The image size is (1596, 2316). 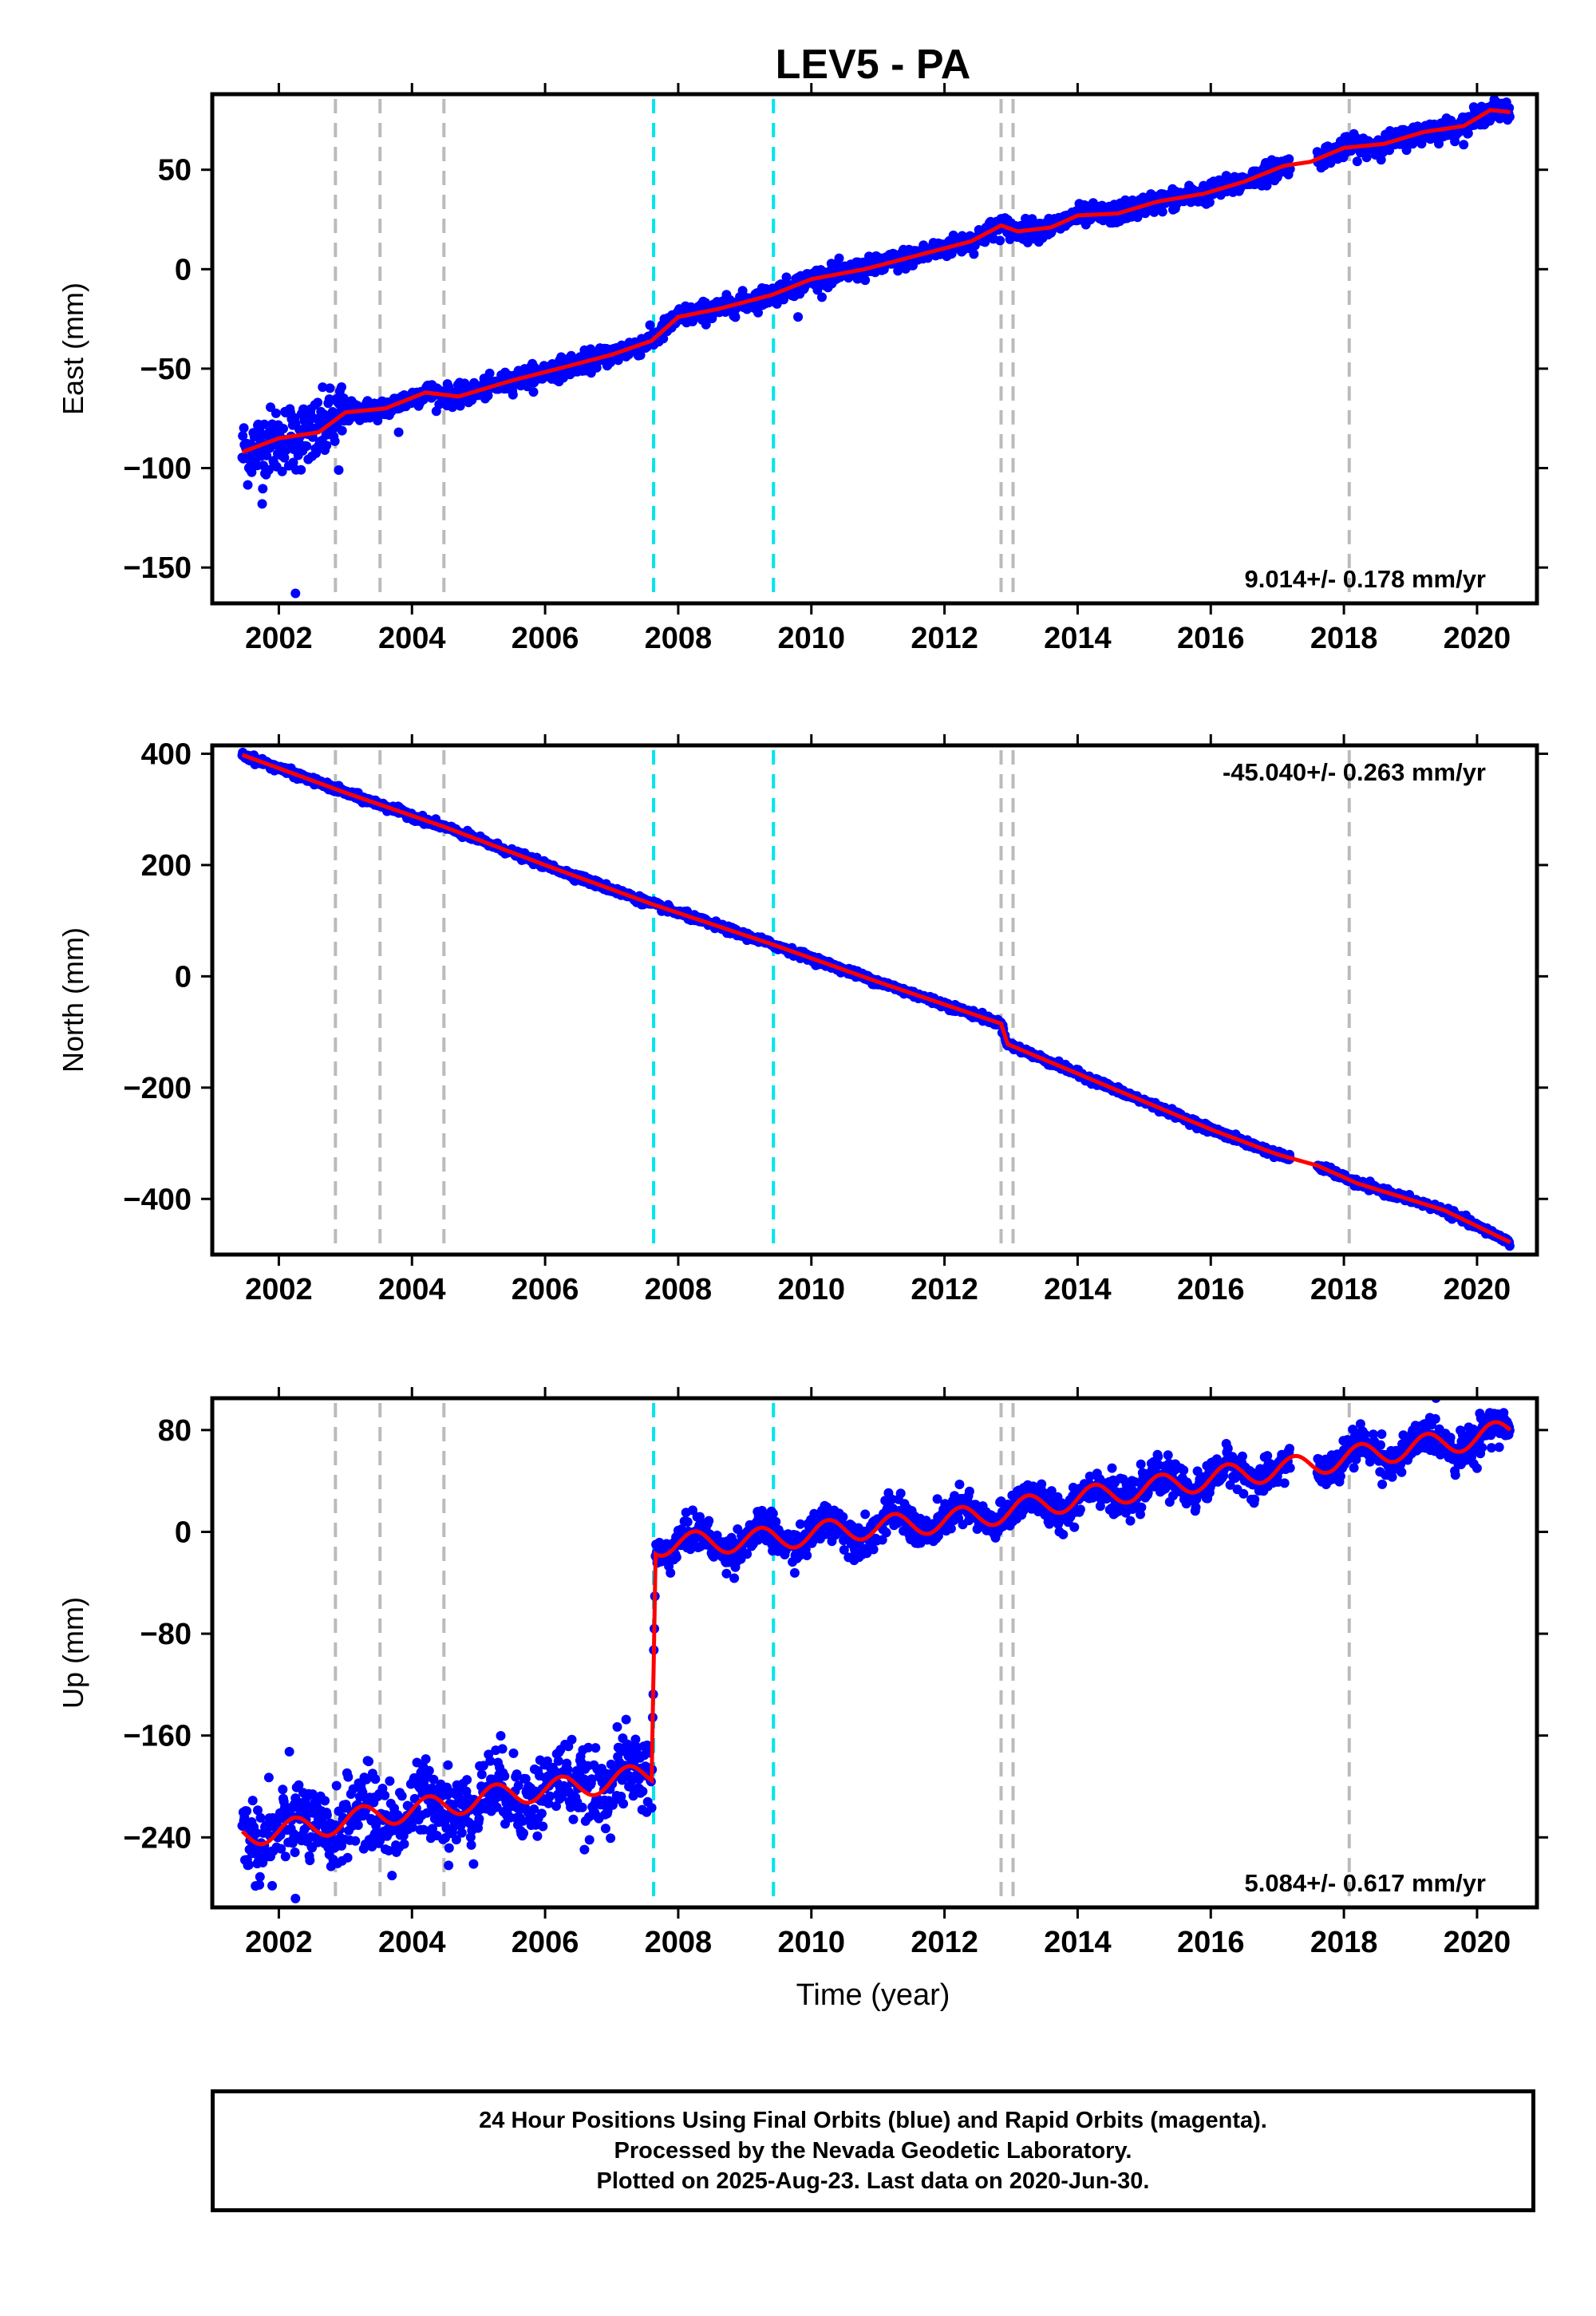 What do you see at coordinates (157, 1199) in the screenshot?
I see `y-tick-label: −400` at bounding box center [157, 1199].